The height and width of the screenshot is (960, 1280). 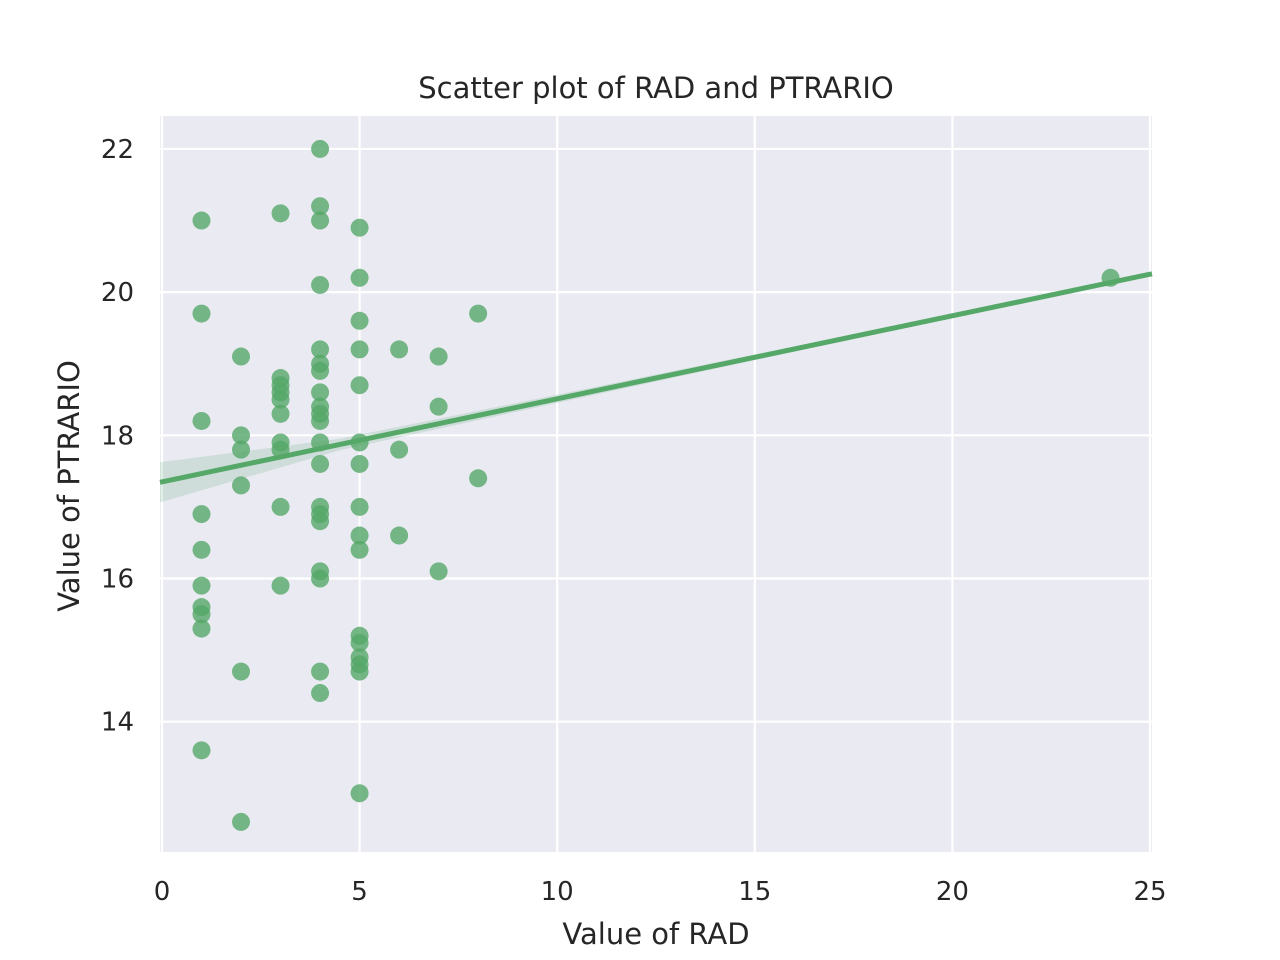 I want to click on chart-title: Scatter plot of RAD and PTRARIO, so click(x=656, y=88).